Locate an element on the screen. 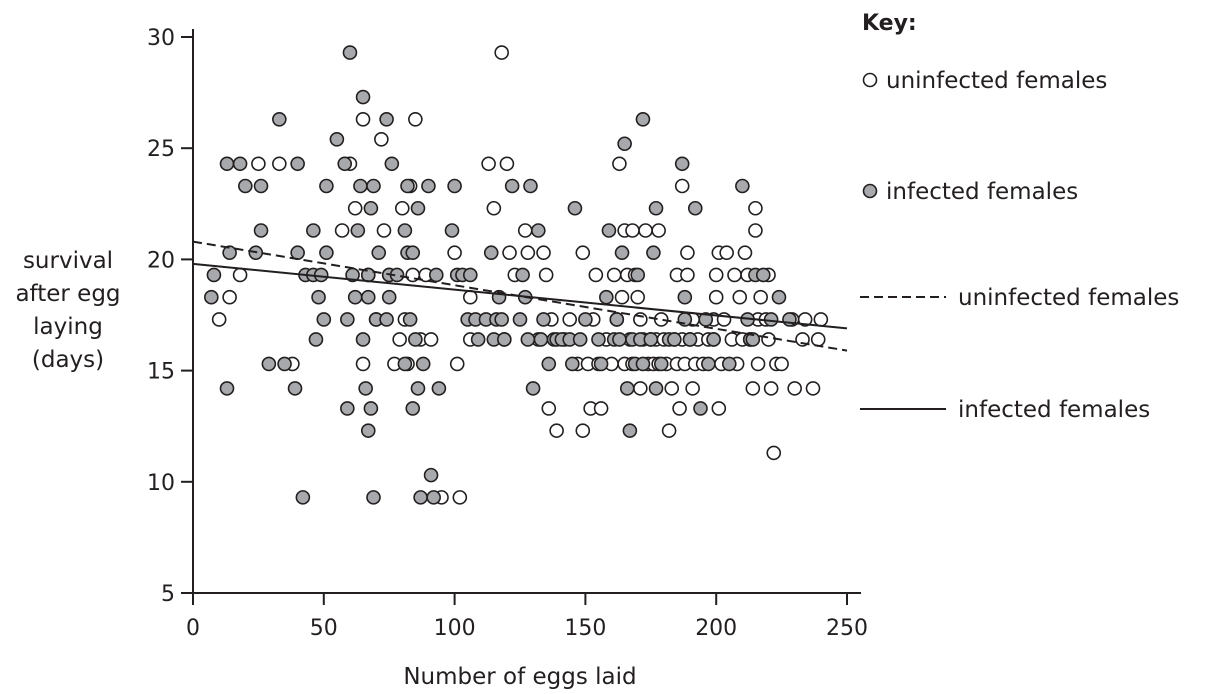 The height and width of the screenshot is (694, 1217). trend-lines is located at coordinates (520, 296).